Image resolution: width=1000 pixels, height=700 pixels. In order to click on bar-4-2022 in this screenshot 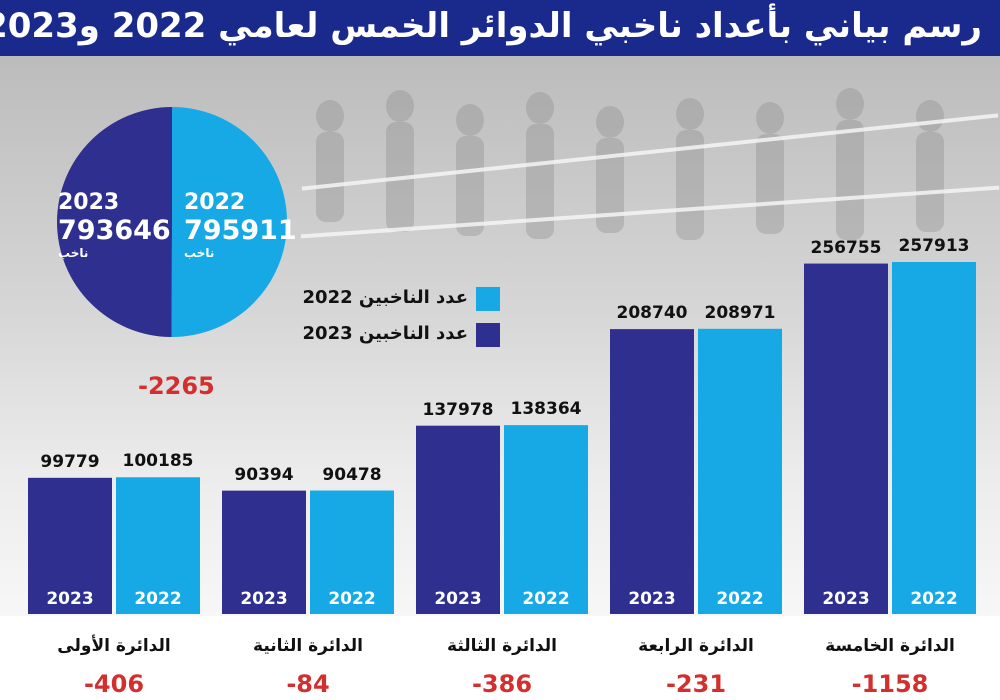, I will do `click(740, 471)`.